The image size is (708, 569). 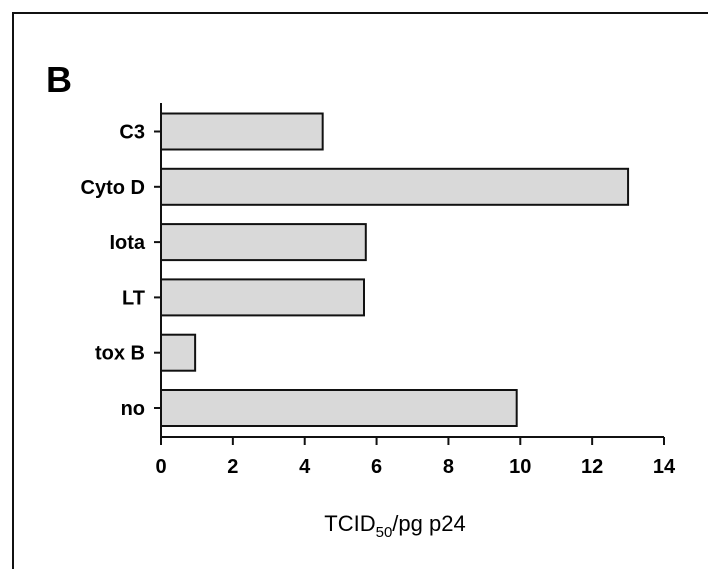 What do you see at coordinates (448, 467) in the screenshot?
I see `x-tick-label-8: 8` at bounding box center [448, 467].